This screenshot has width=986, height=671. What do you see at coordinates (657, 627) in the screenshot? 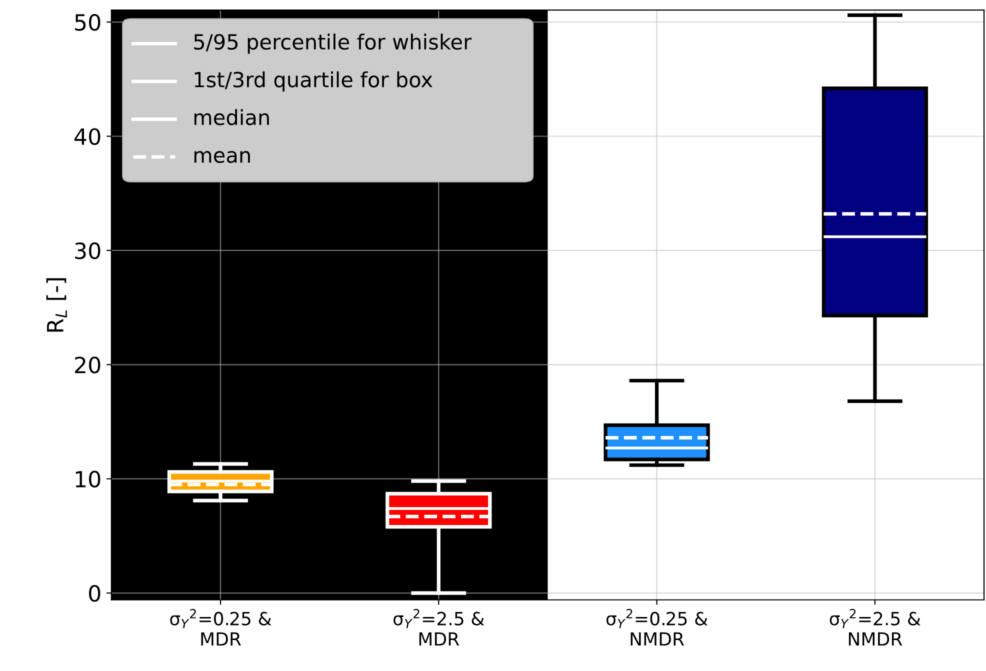
I see `x-tick-label: σ$_{Y}$$^{2}$=0.25 & NMDR` at bounding box center [657, 627].